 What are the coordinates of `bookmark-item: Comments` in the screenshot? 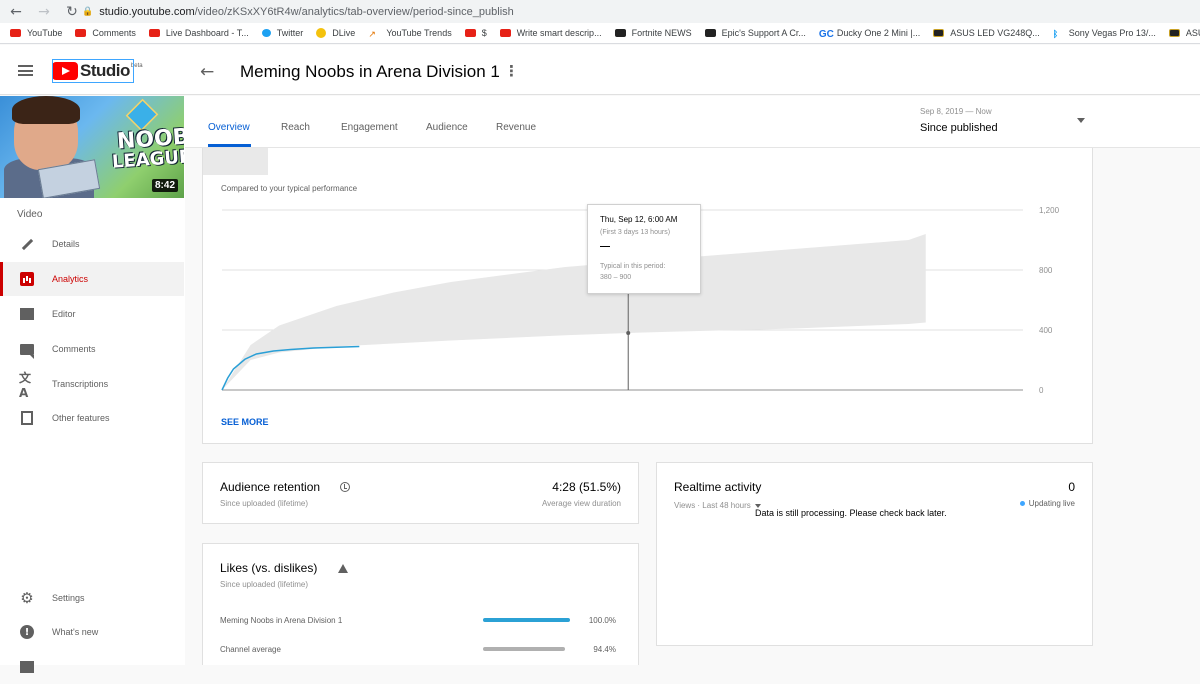 It's located at (105, 33).